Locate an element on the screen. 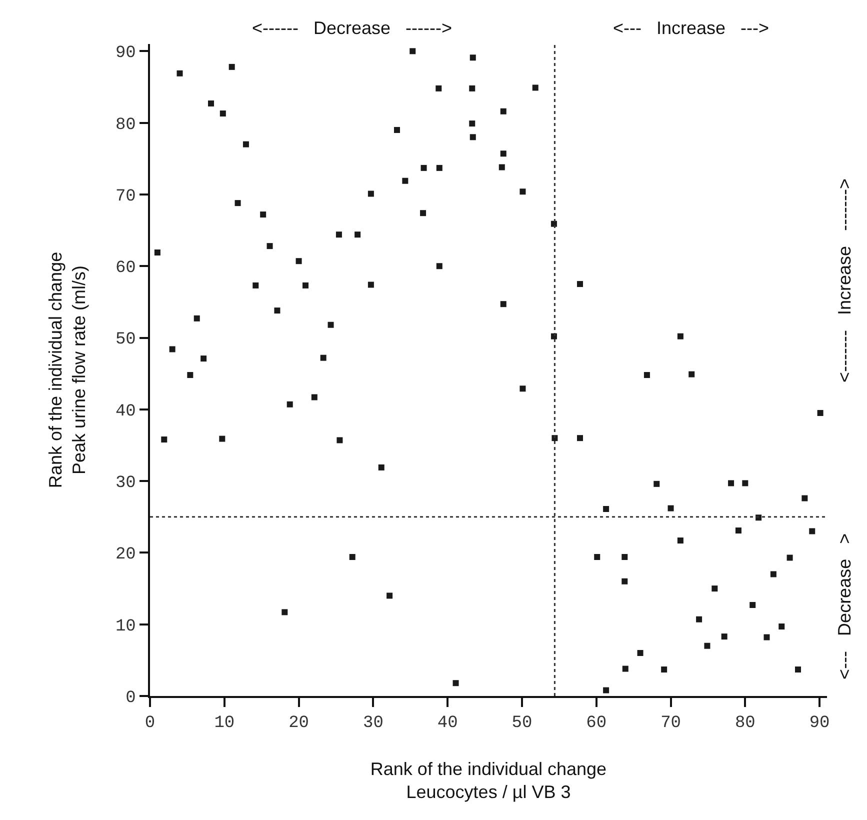 The image size is (867, 820). y-tick-label: 70 is located at coordinates (125, 196).